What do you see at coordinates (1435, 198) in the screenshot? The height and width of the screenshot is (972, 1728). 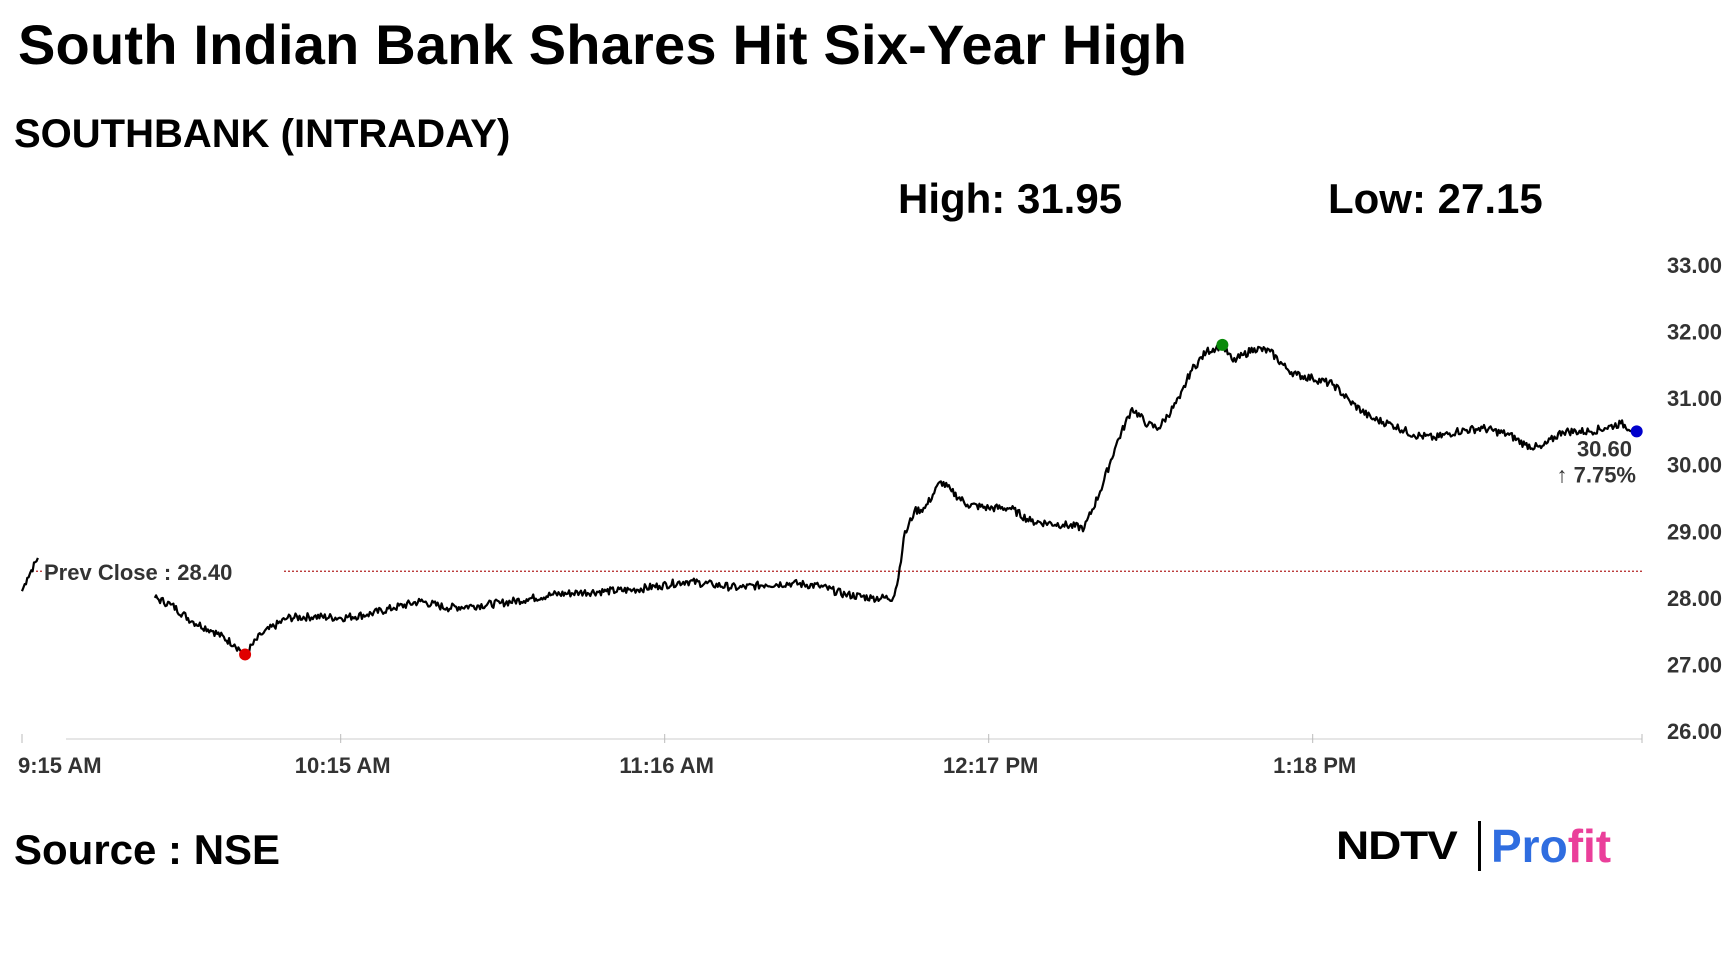 I see `low-value: Low: 27.15` at bounding box center [1435, 198].